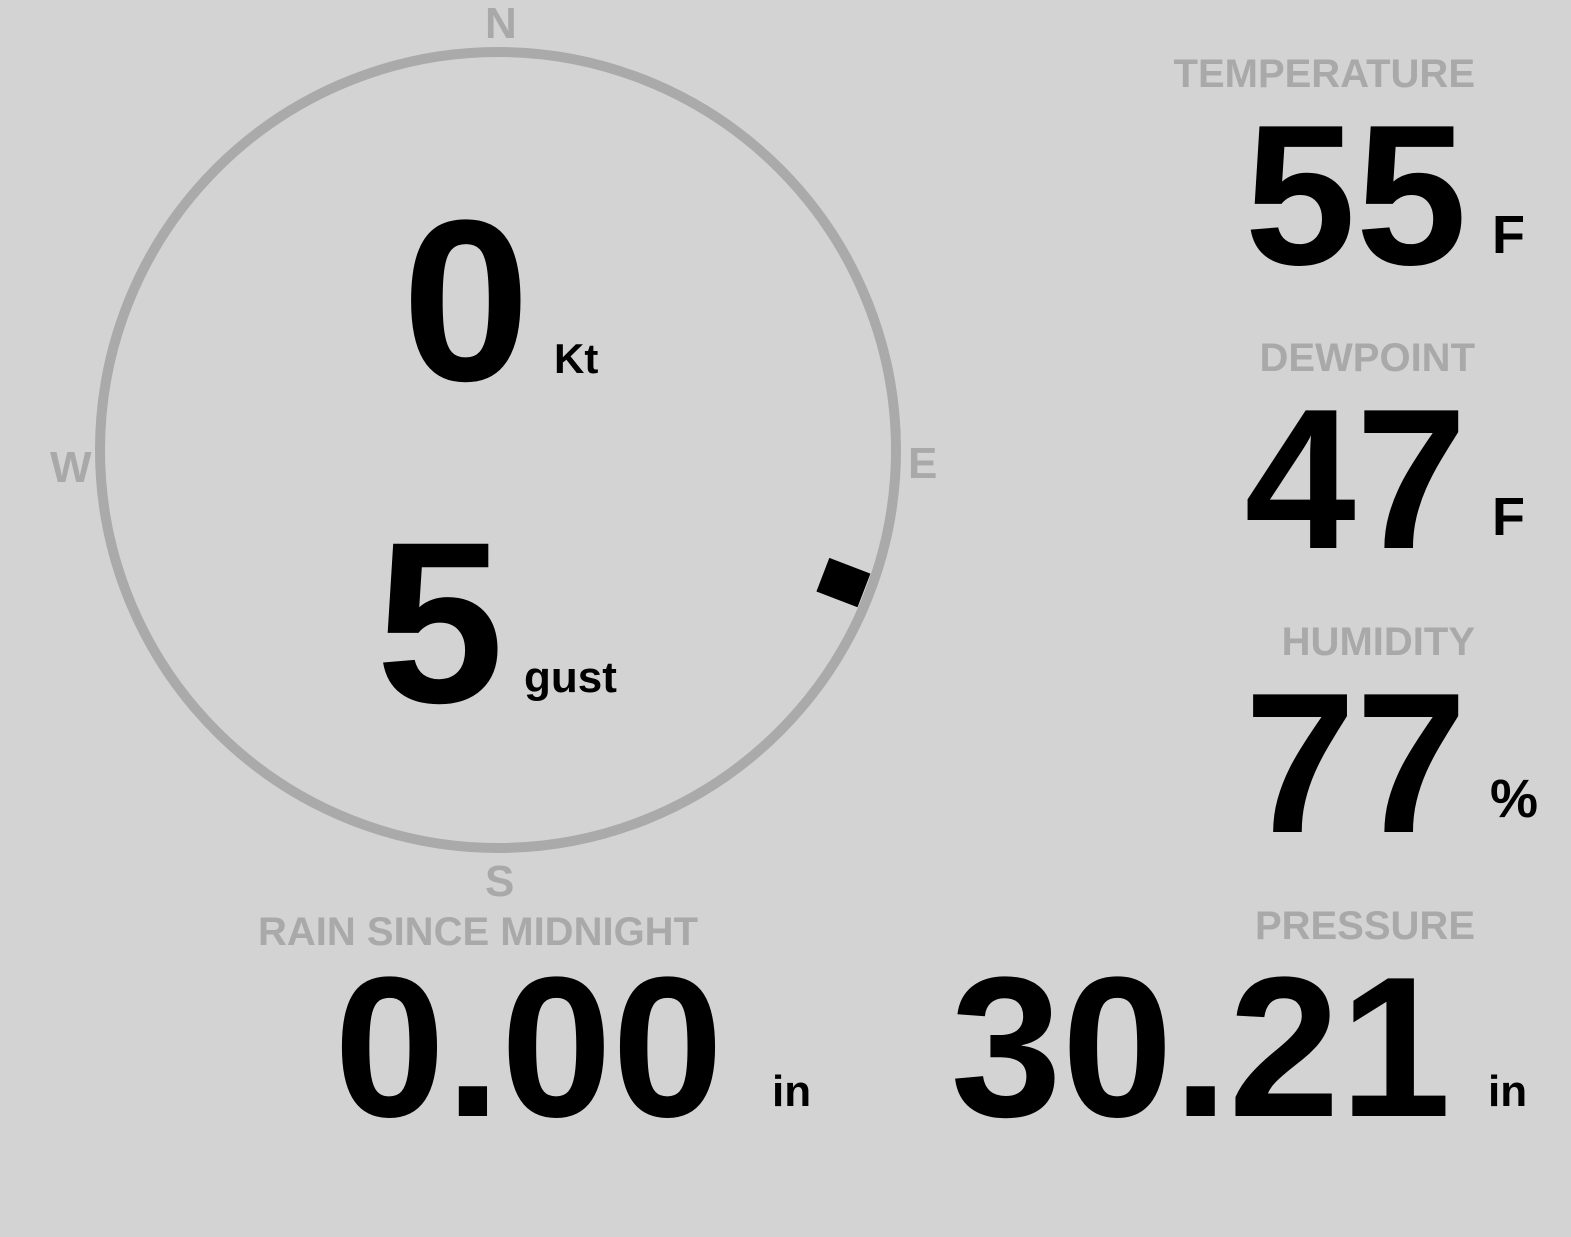 The width and height of the screenshot is (1571, 1237). What do you see at coordinates (1324, 74) in the screenshot?
I see `temperature-label: TEMPERATURE` at bounding box center [1324, 74].